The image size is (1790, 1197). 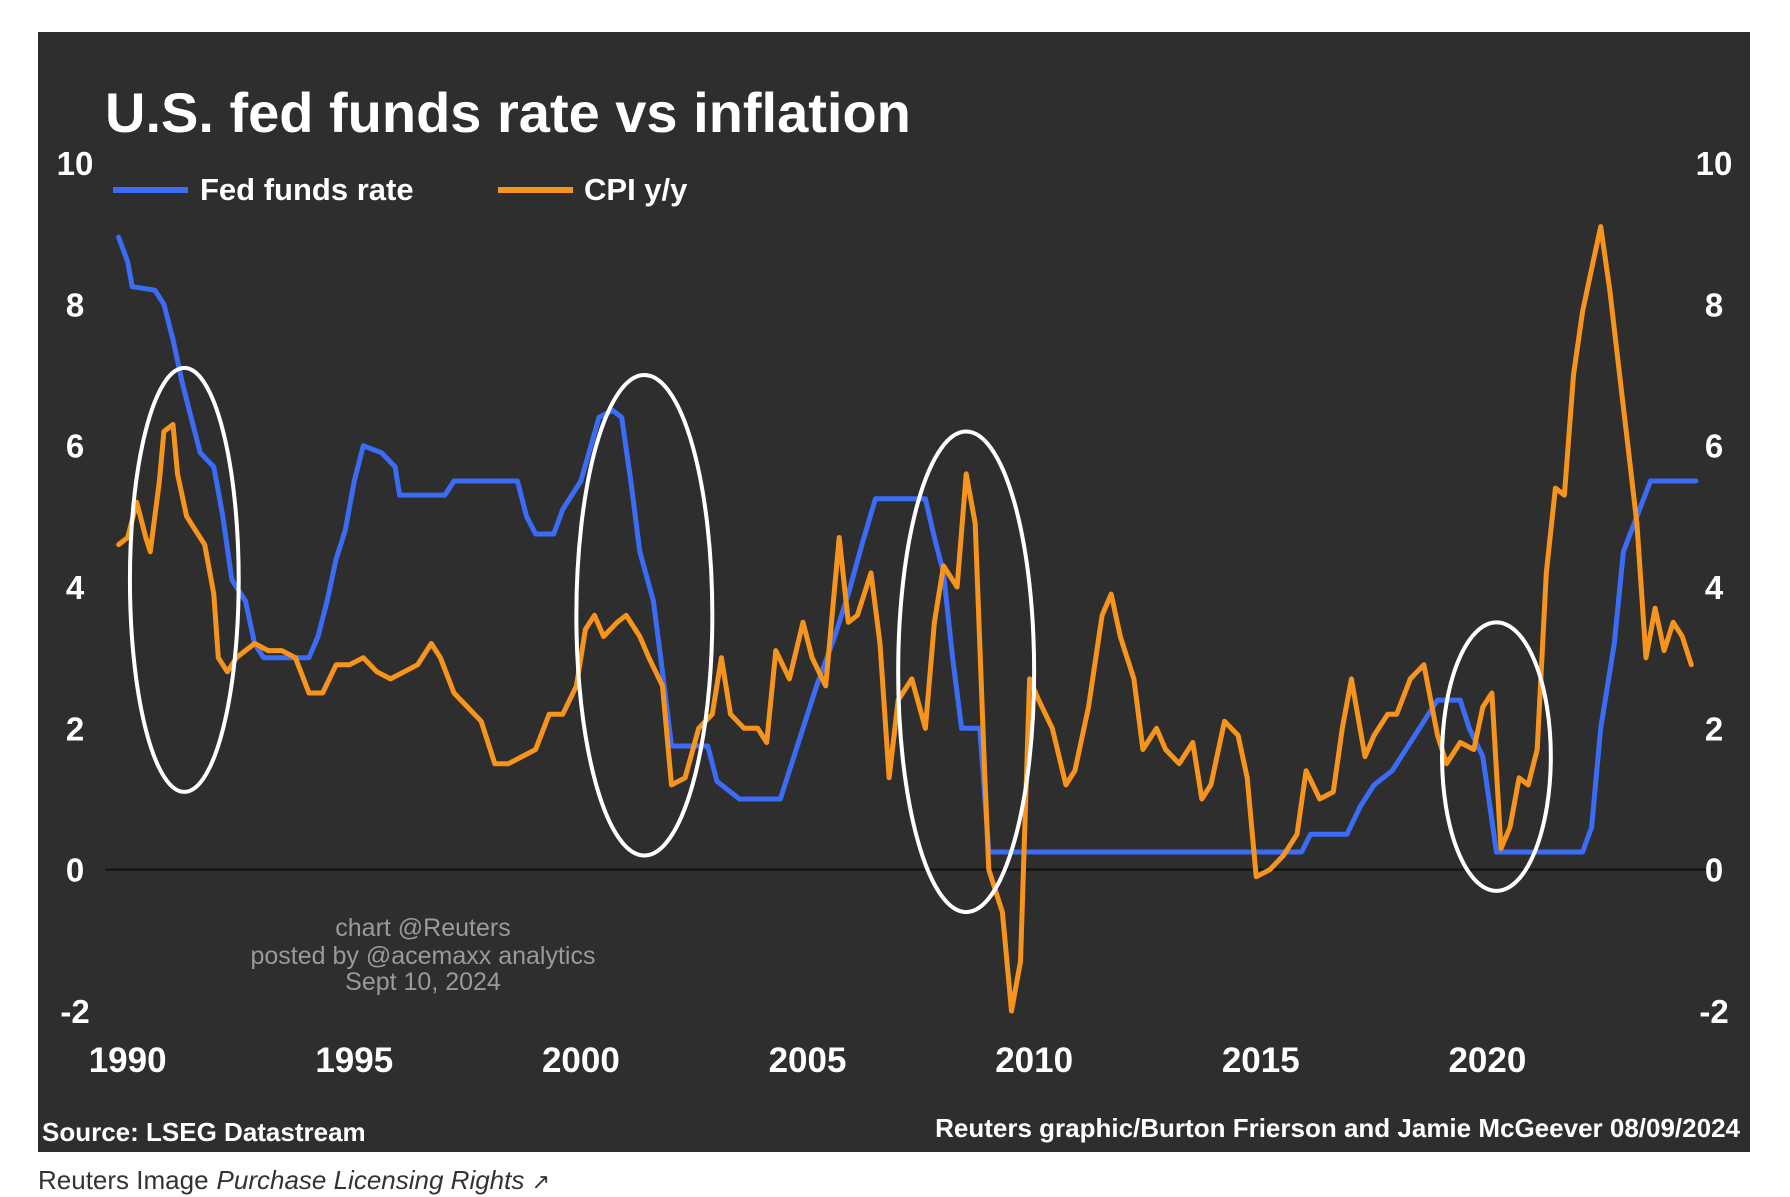 I want to click on y-tick-label-left: 10, so click(x=75, y=163).